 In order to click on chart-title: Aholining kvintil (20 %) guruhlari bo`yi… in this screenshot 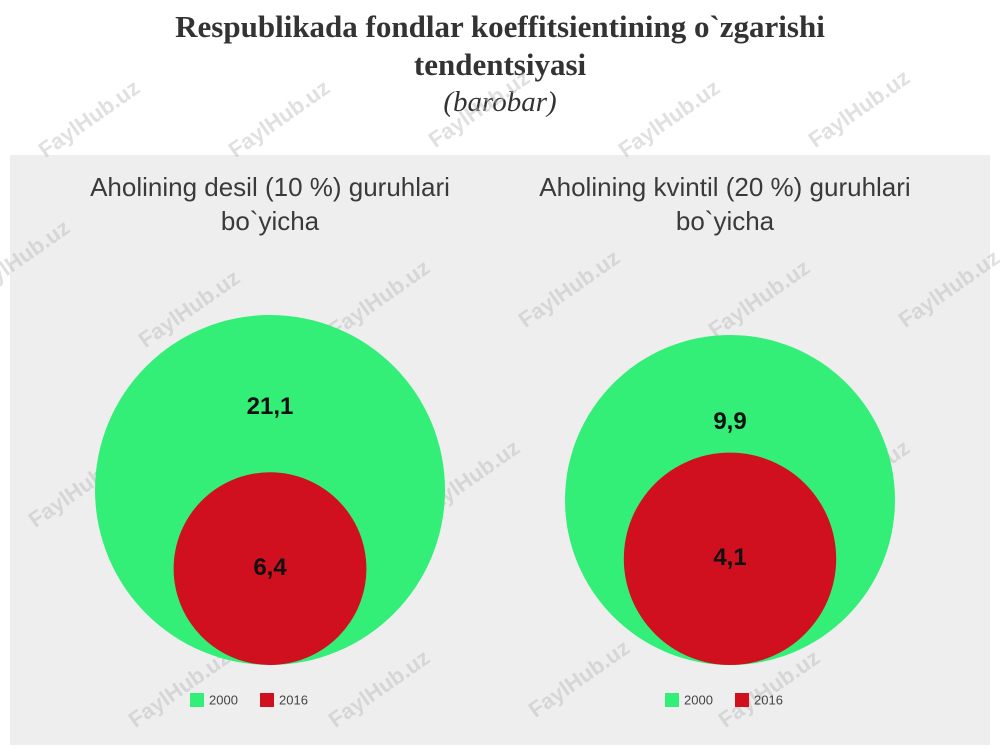, I will do `click(725, 204)`.